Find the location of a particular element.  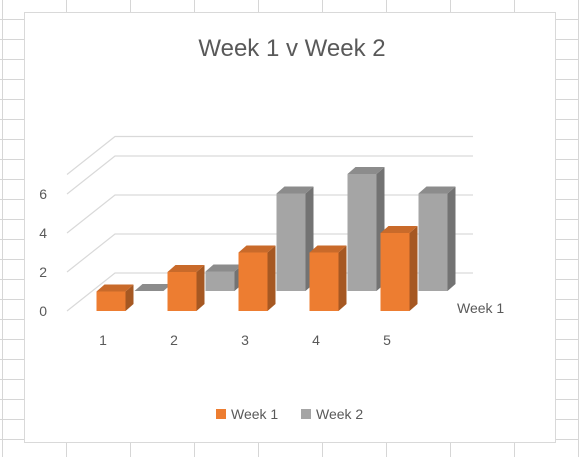

legend-label: Week 1 is located at coordinates (254, 414).